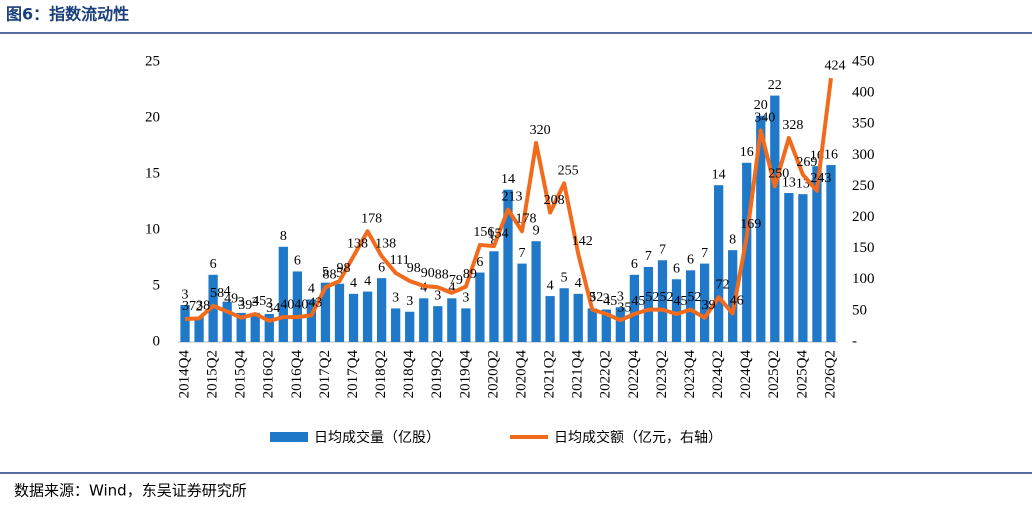  I want to click on legend-label: 日均成交额（亿元，右轴）, so click(638, 437).